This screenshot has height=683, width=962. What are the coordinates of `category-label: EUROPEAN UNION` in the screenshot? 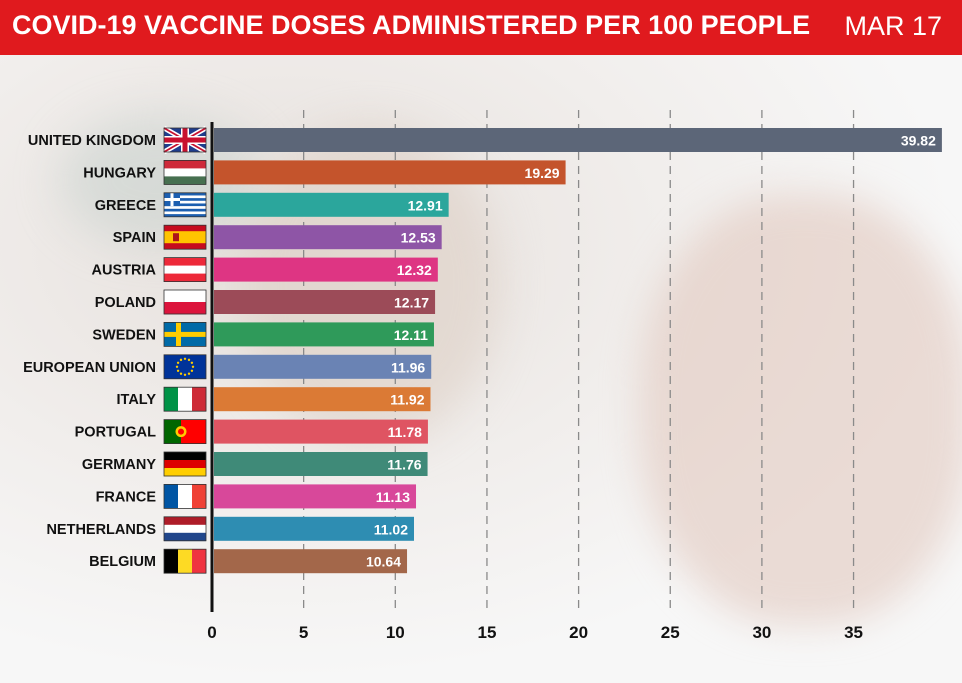 It's located at (89, 368).